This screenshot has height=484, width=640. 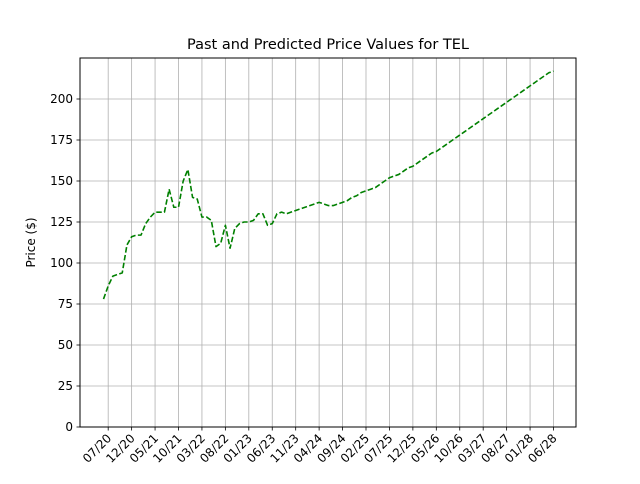 What do you see at coordinates (61, 222) in the screenshot?
I see `y-tick-label: 125` at bounding box center [61, 222].